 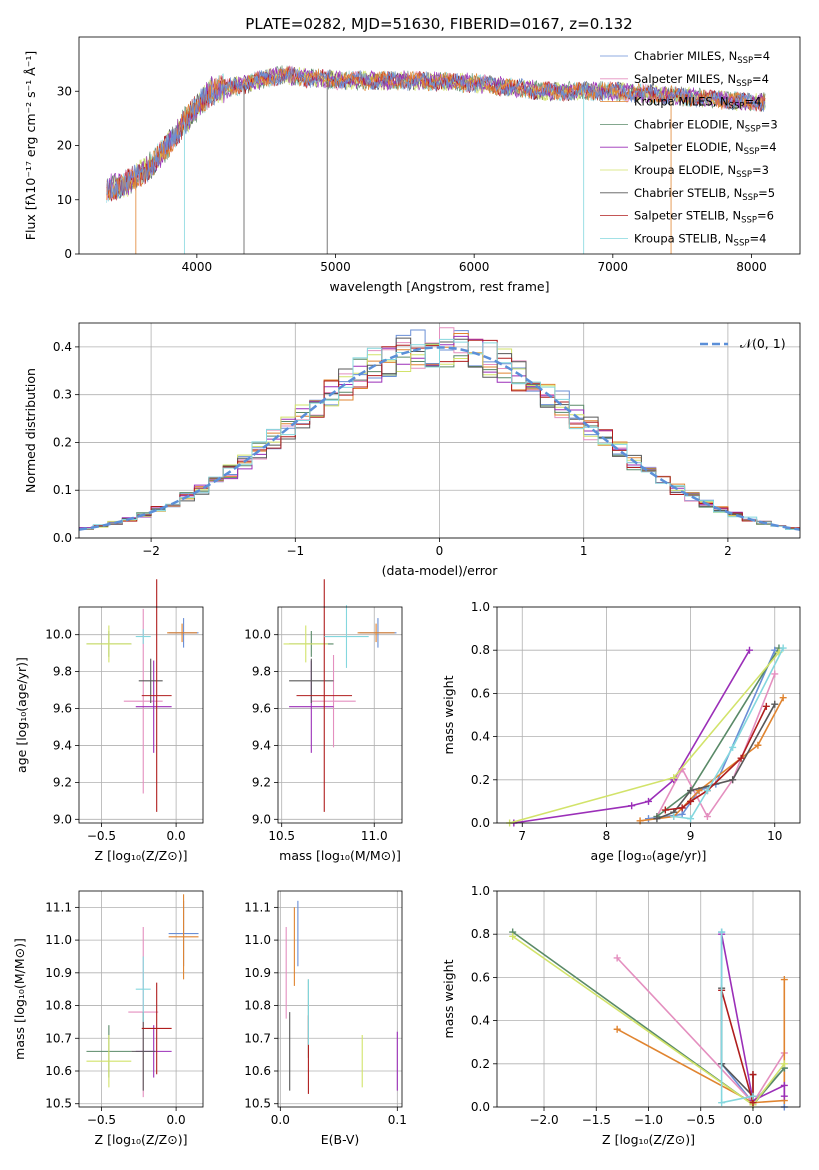 I want to click on y-tick-label: 0, so click(x=68, y=254).